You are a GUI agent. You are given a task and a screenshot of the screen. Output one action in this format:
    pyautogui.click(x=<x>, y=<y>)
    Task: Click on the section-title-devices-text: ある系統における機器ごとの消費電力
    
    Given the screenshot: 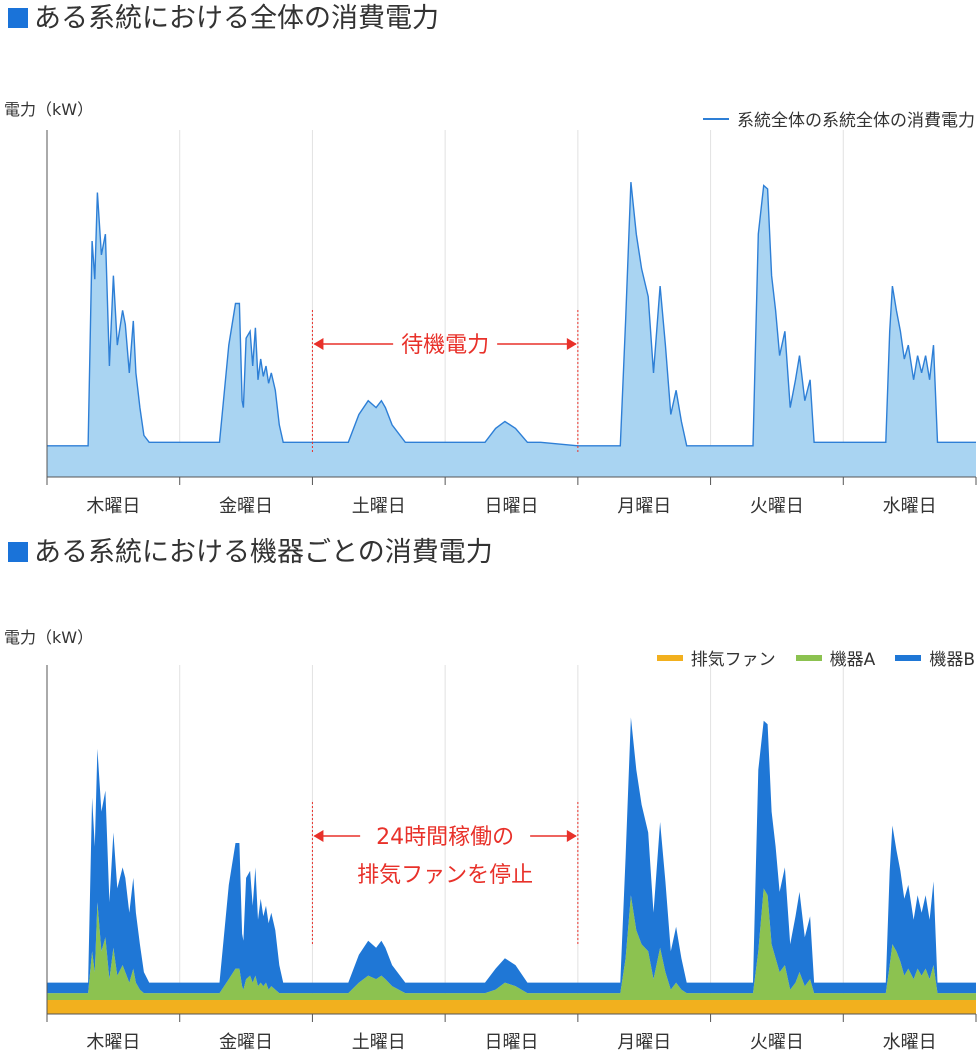 What is the action you would take?
    pyautogui.click(x=263, y=552)
    